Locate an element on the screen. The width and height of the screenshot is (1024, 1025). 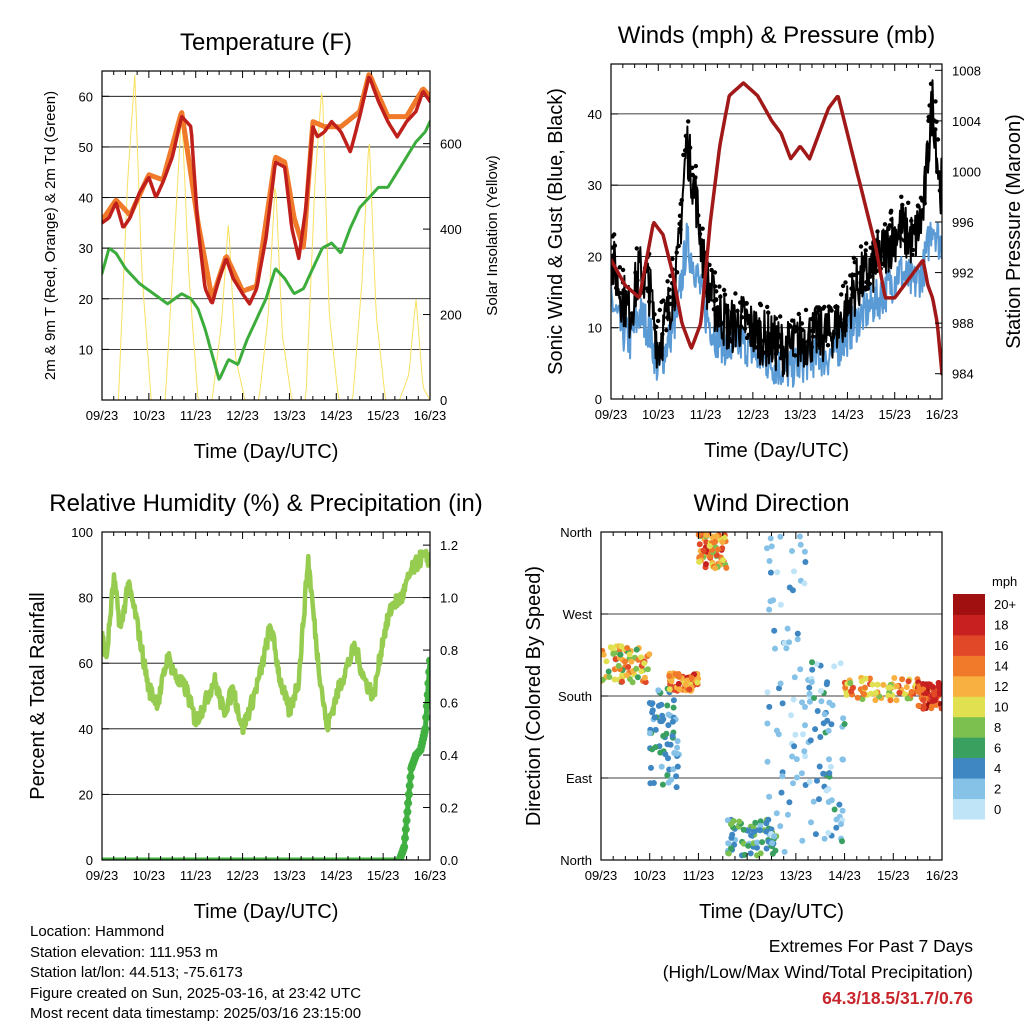
x-tick-label: 13/23 is located at coordinates (796, 875).